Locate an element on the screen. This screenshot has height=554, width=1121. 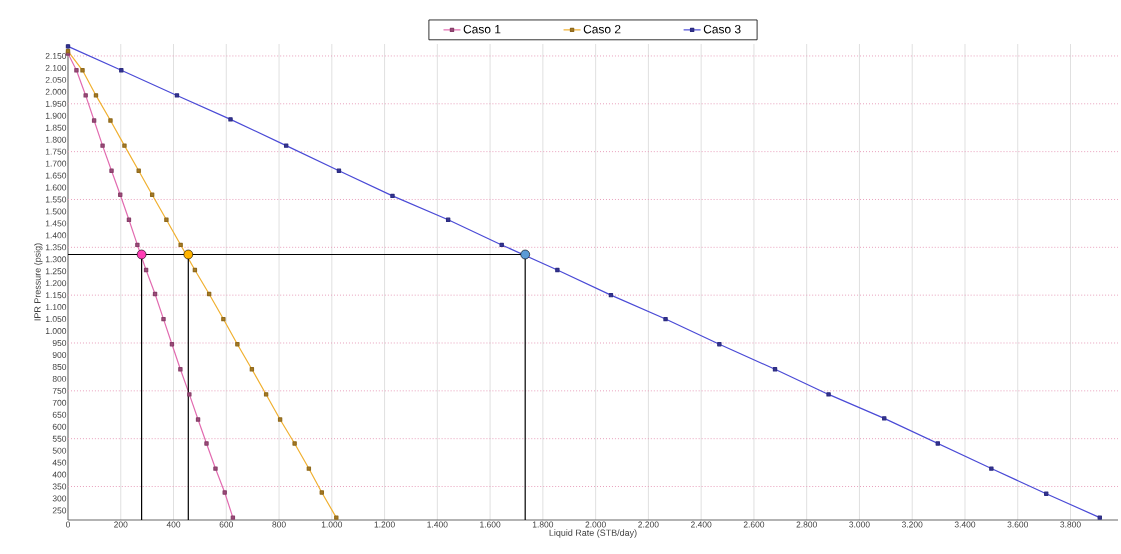
y-tick-label: 950 is located at coordinates (59, 343).